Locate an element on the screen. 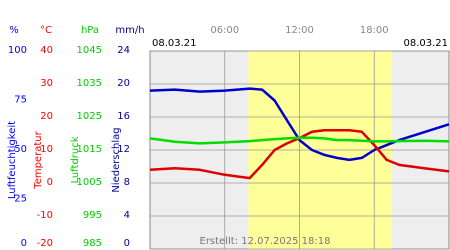 The image size is (450, 250). x-tick-label: 12:00 is located at coordinates (299, 30).